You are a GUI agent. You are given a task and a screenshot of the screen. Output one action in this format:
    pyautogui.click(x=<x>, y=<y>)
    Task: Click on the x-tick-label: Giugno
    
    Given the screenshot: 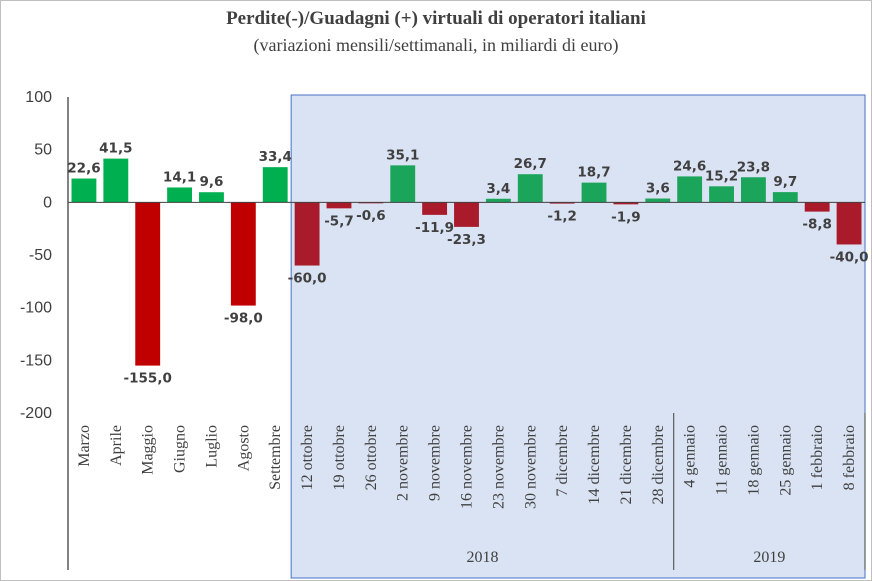 What is the action you would take?
    pyautogui.click(x=180, y=449)
    